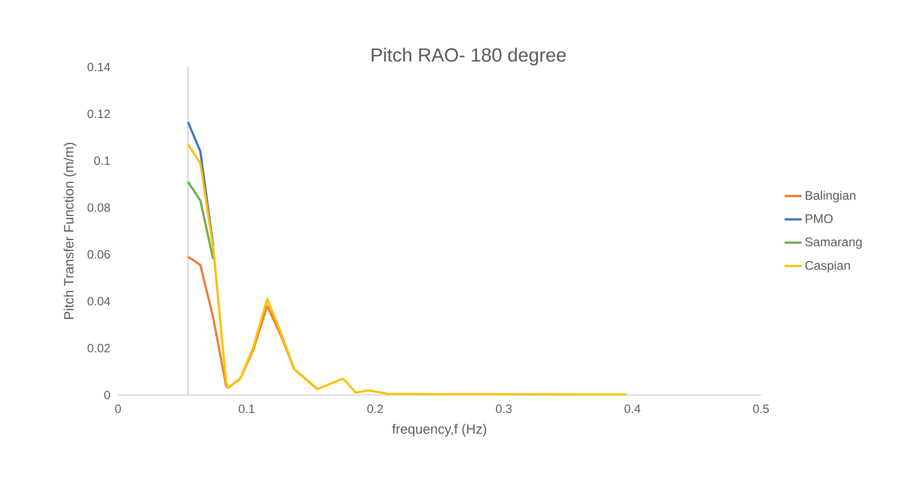  What do you see at coordinates (375, 409) in the screenshot?
I see `x-tick-label: 0.2` at bounding box center [375, 409].